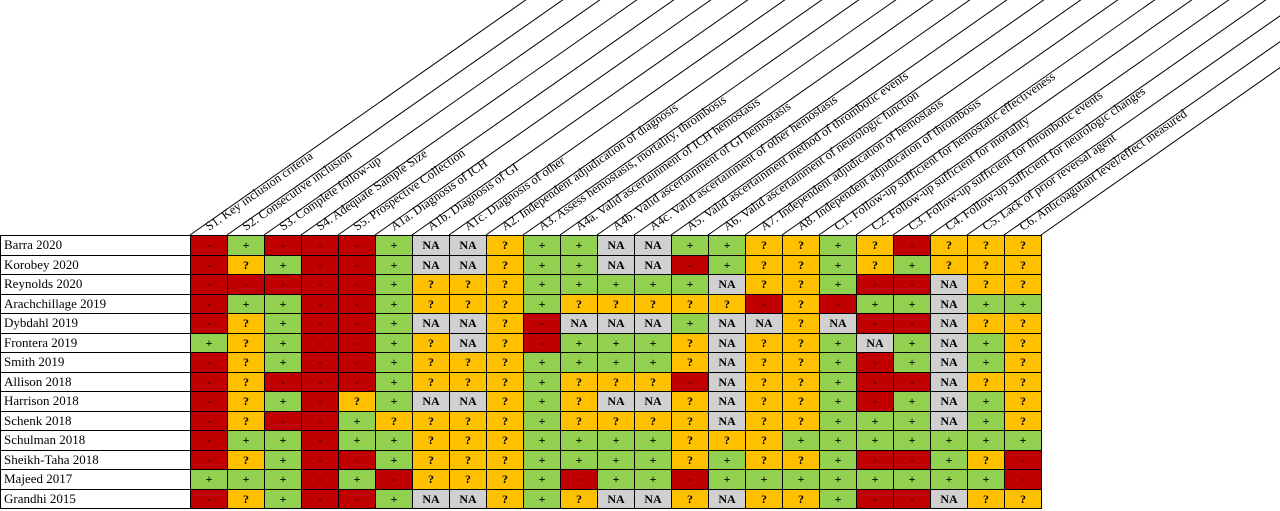 The height and width of the screenshot is (511, 1280). I want to click on study-name: Frontera 2019, so click(95, 342).